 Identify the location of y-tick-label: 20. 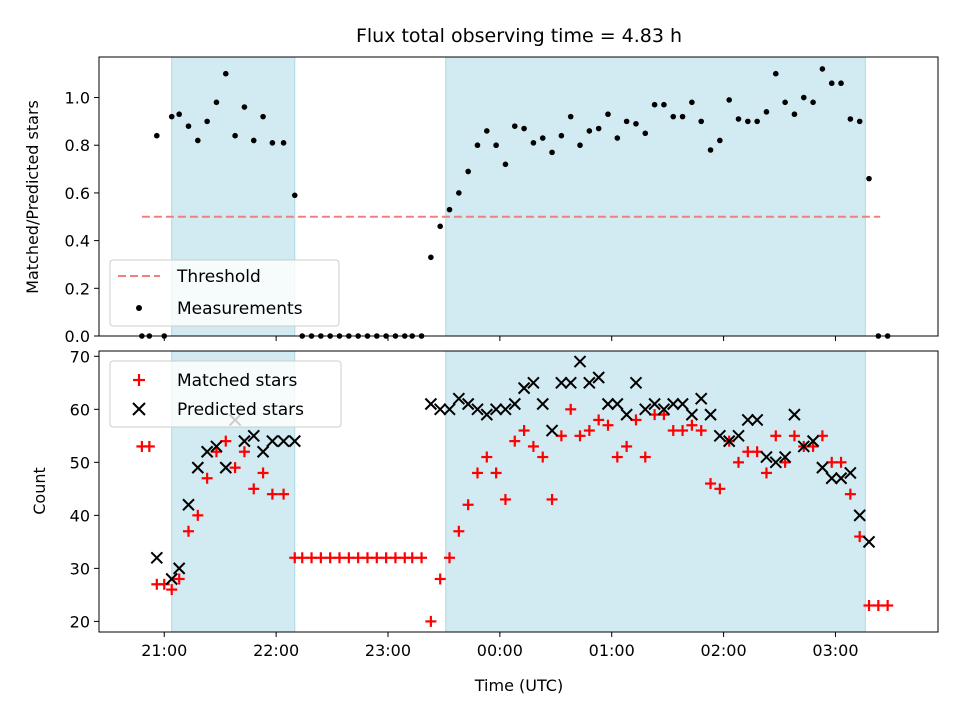
(80, 621).